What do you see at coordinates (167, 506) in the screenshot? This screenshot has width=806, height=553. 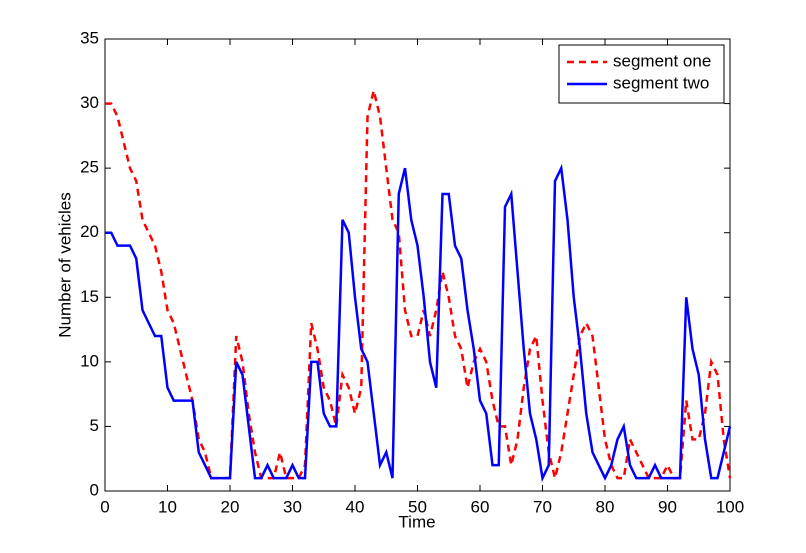 I see `x-tick-label: 10` at bounding box center [167, 506].